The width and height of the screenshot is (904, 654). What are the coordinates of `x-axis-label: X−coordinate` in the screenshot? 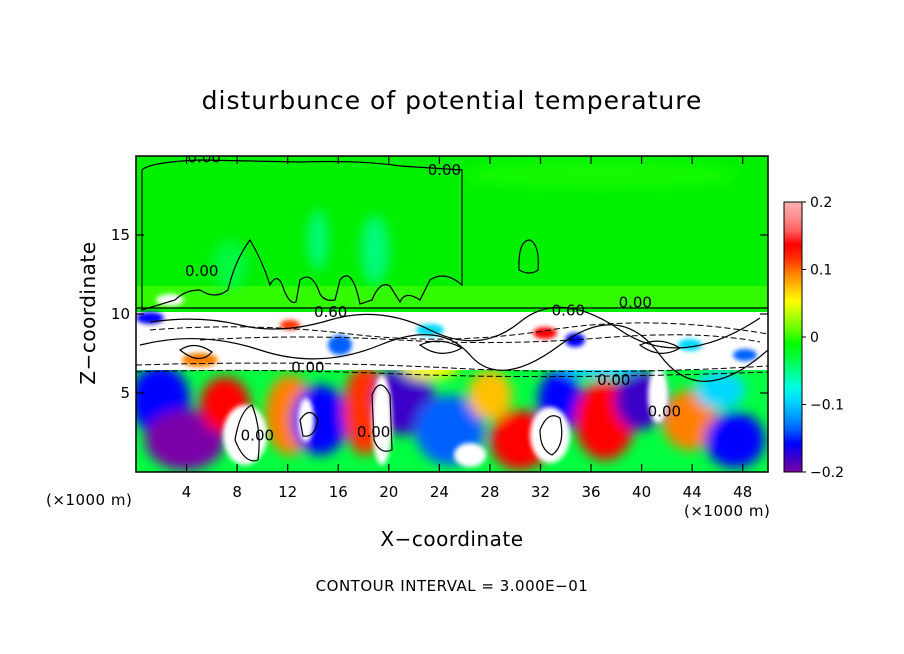 It's located at (452, 539).